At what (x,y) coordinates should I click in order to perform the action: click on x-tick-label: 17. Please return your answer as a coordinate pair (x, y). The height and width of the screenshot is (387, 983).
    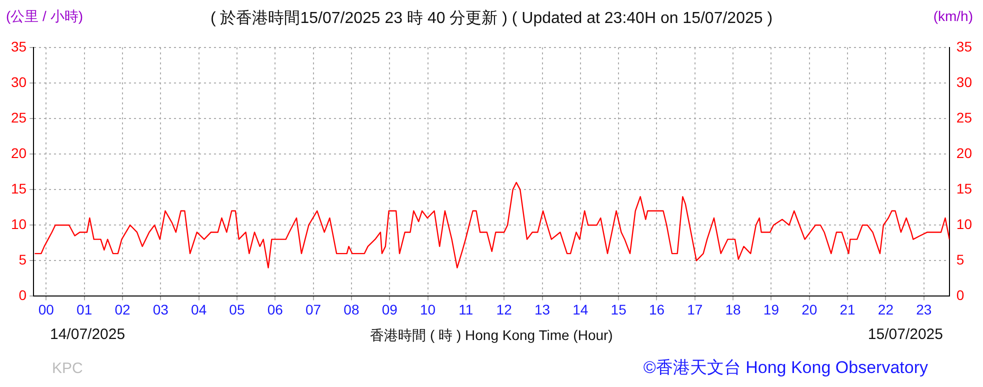
    Looking at the image, I should click on (695, 309).